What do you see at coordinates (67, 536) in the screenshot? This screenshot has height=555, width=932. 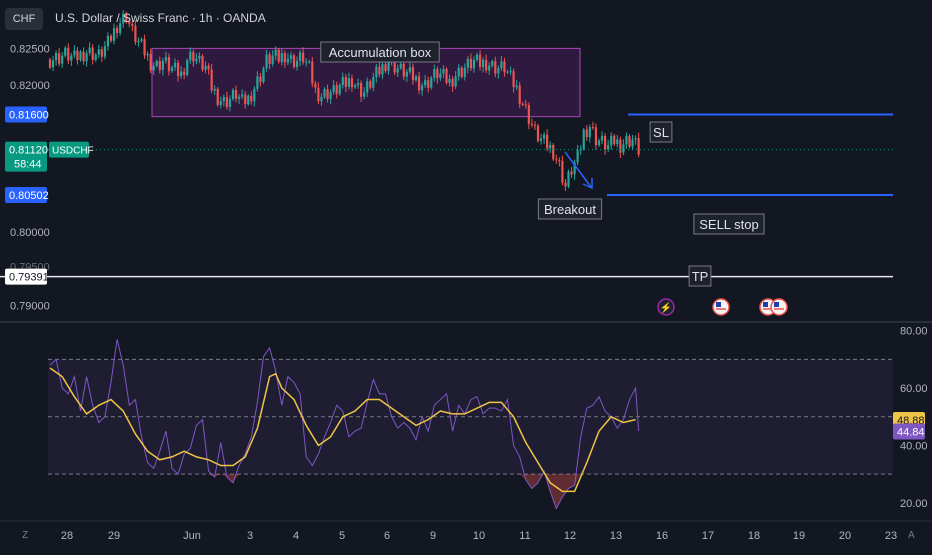 I see `time-tick-label: 28` at bounding box center [67, 536].